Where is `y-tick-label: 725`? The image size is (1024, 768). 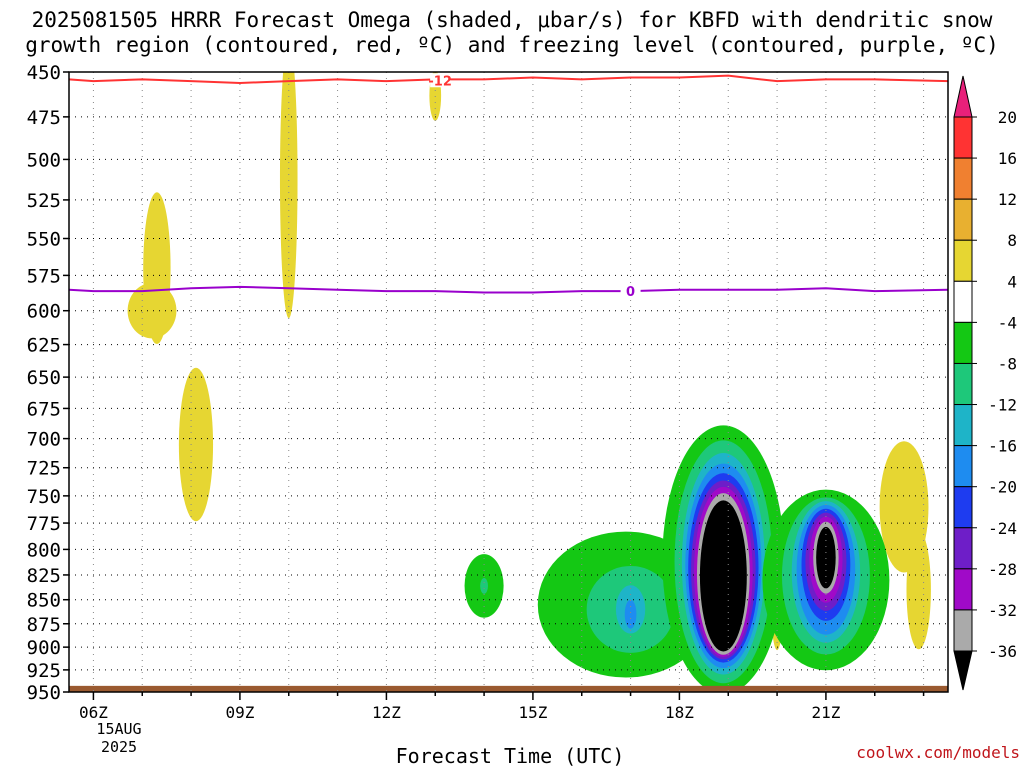
y-tick-label: 725 is located at coordinates (44, 469).